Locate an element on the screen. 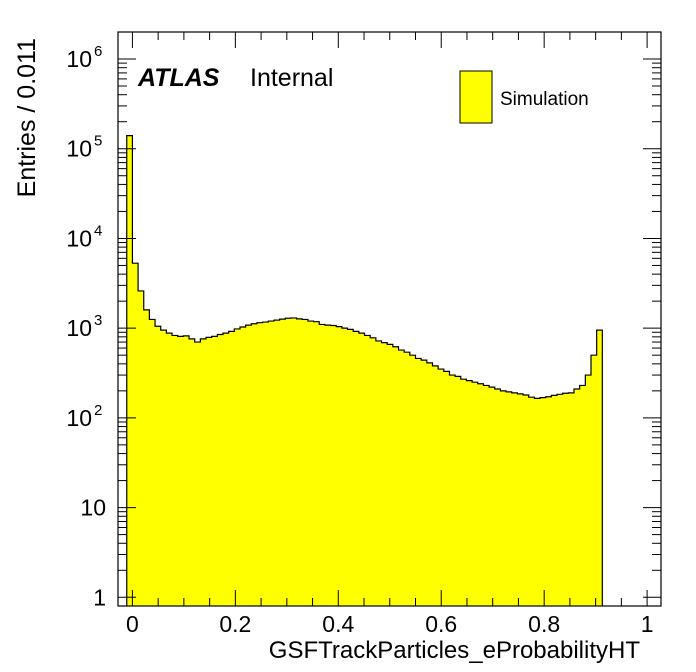  y-tick-label-exponent: 2 is located at coordinates (98, 410).